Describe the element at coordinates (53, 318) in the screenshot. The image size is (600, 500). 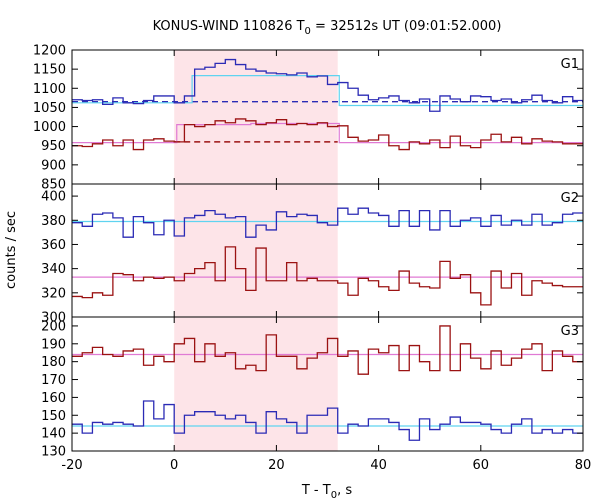
I see `y-tick-label: 300` at that location.